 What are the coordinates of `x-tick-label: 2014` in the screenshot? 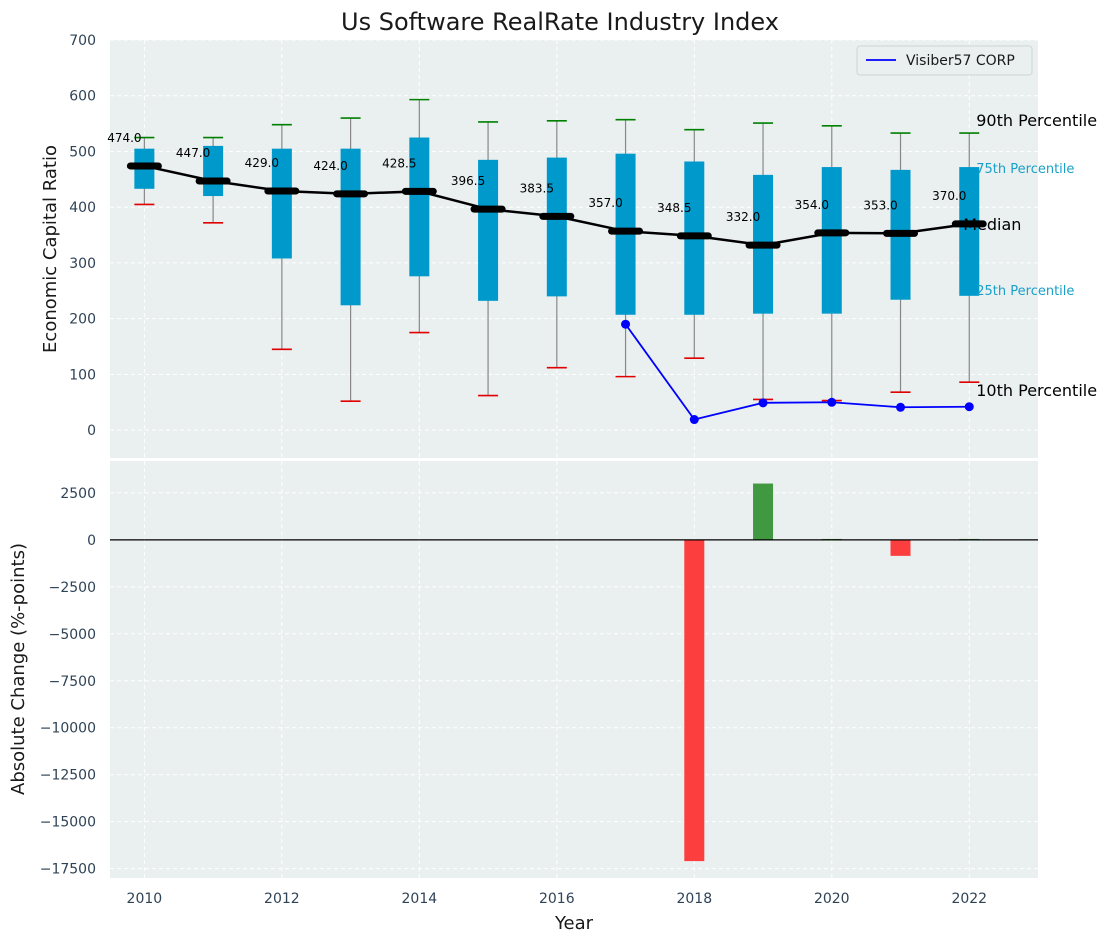 It's located at (420, 899).